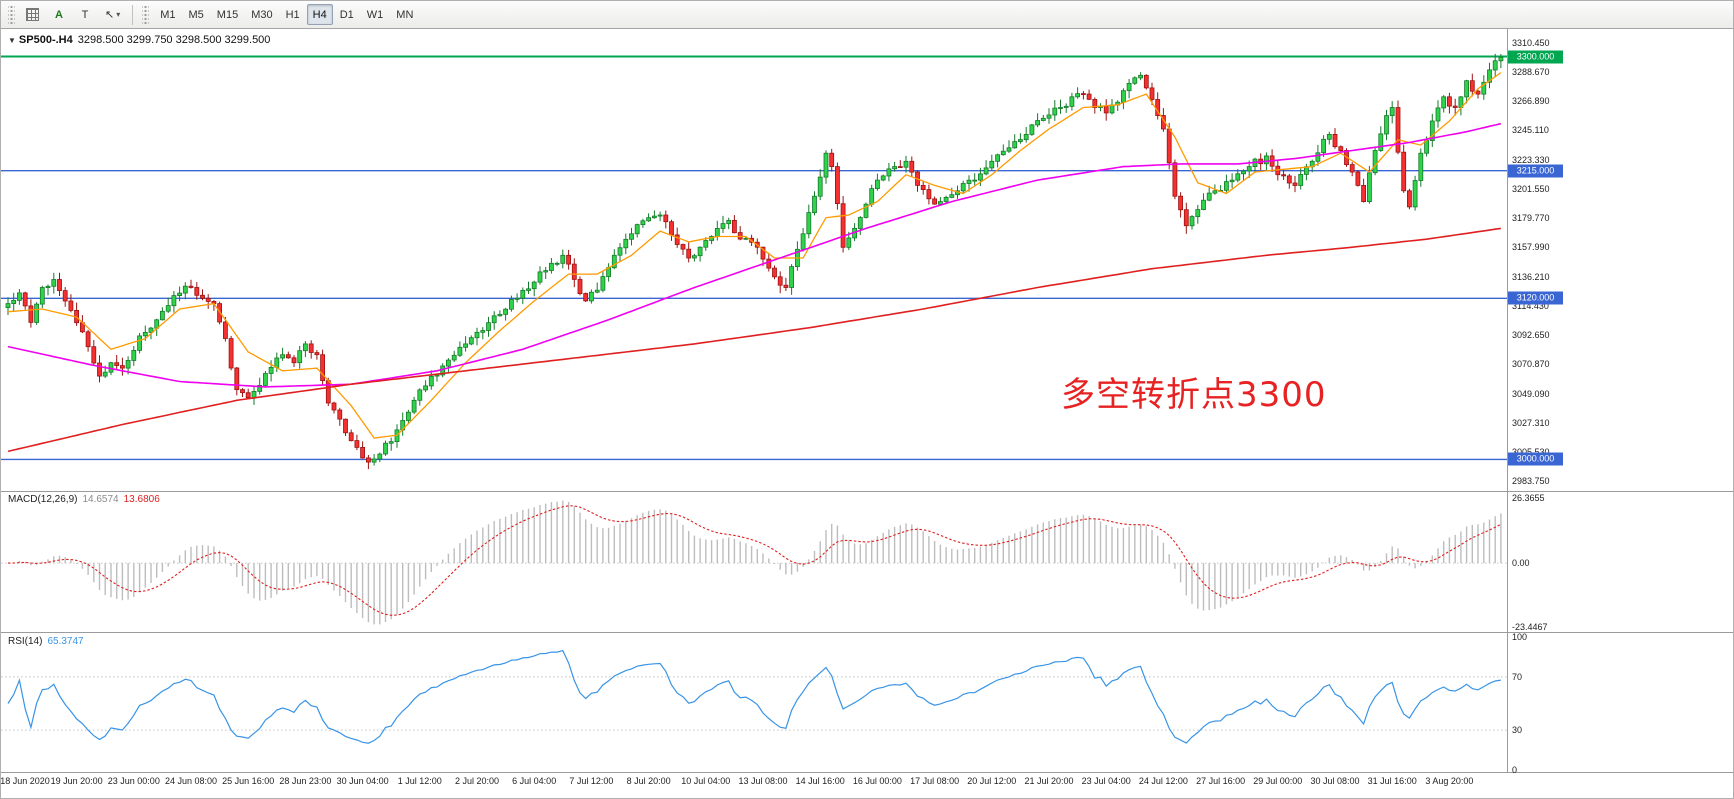 This screenshot has width=1734, height=799. Describe the element at coordinates (25, 641) in the screenshot. I see `rsi-name: RSI(14)` at that location.